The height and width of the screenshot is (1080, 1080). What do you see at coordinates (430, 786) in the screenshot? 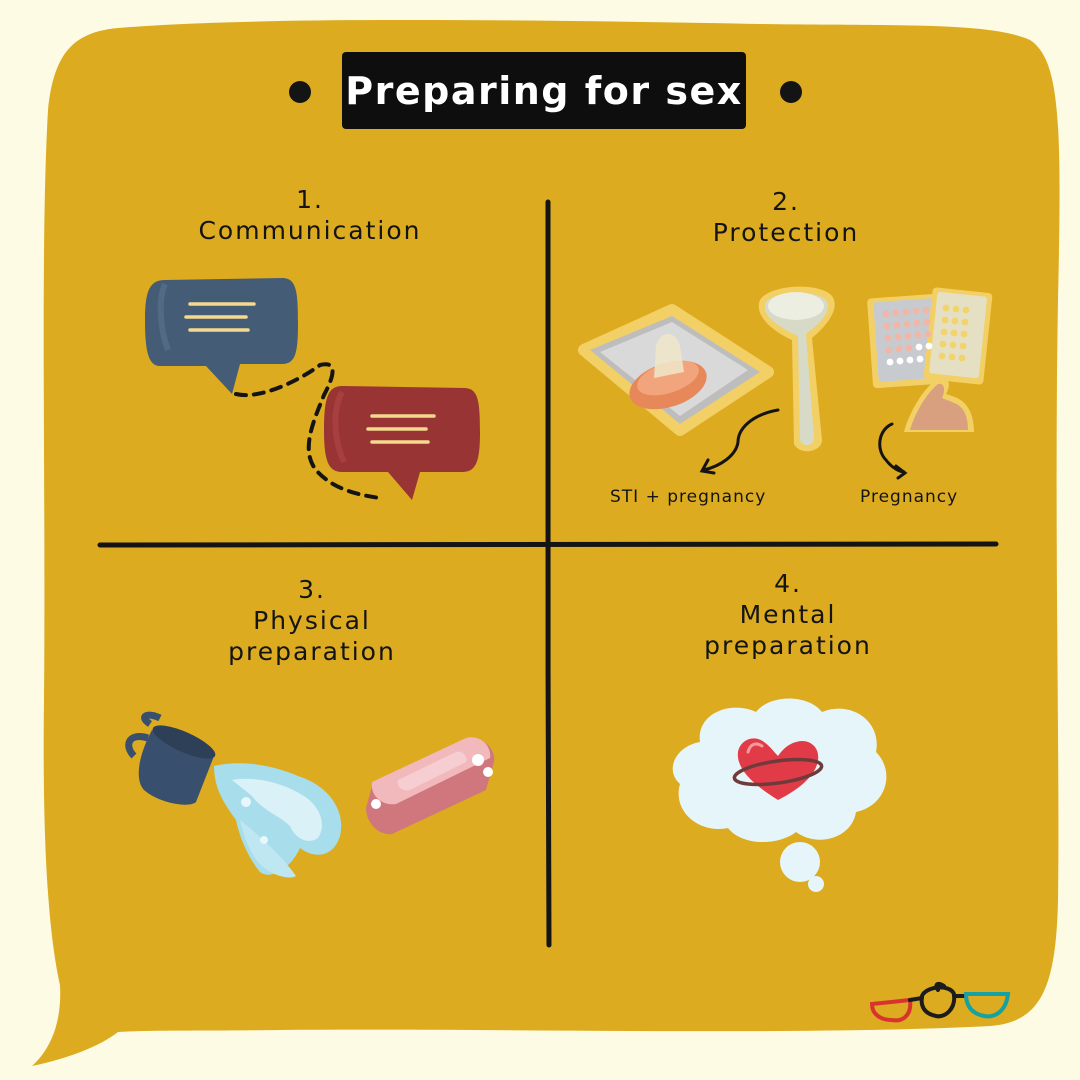
I see `soap-bar-icon` at bounding box center [430, 786].